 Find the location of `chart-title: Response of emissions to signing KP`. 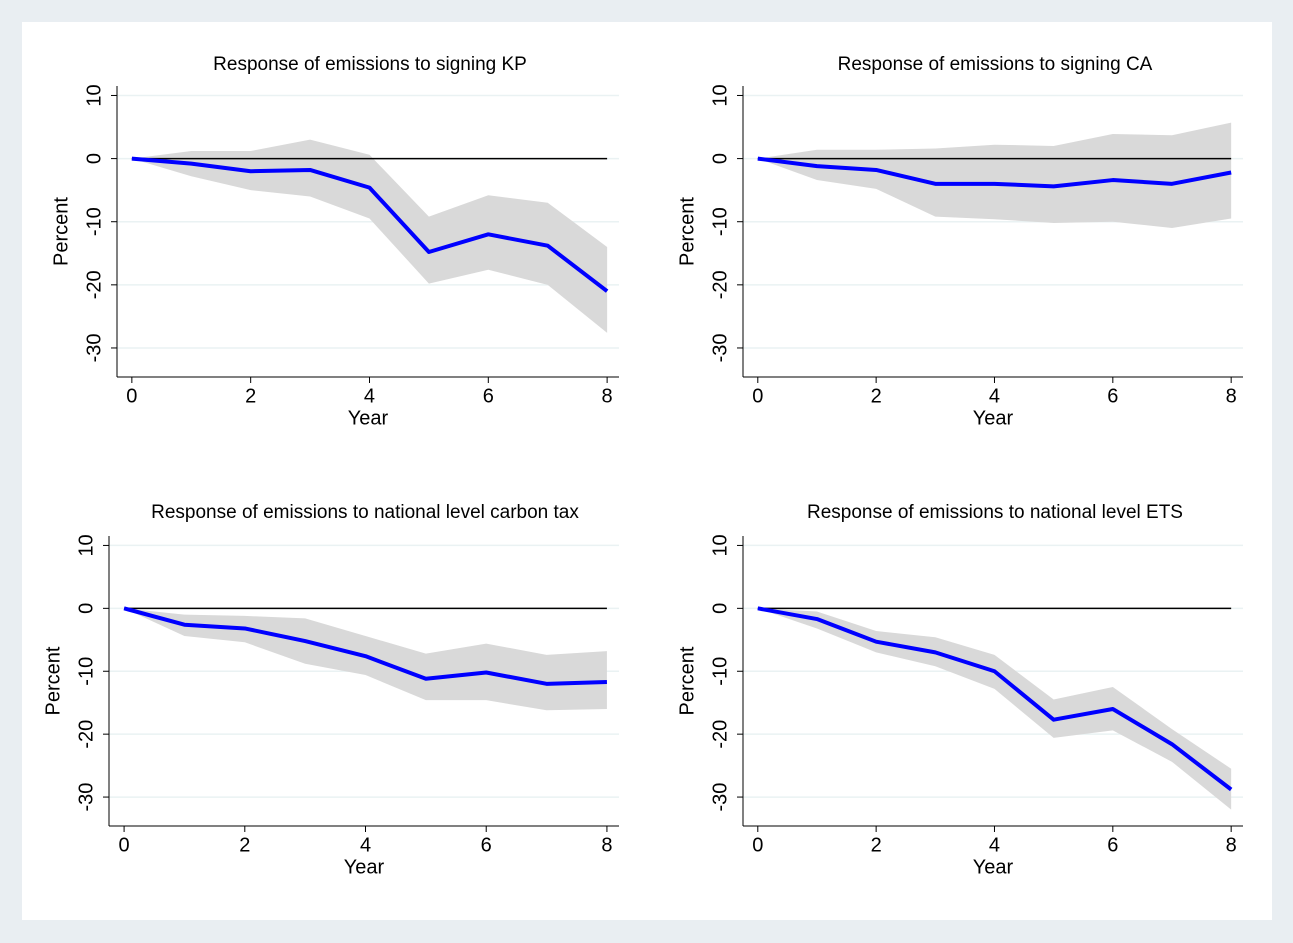

chart-title: Response of emissions to signing KP is located at coordinates (370, 64).